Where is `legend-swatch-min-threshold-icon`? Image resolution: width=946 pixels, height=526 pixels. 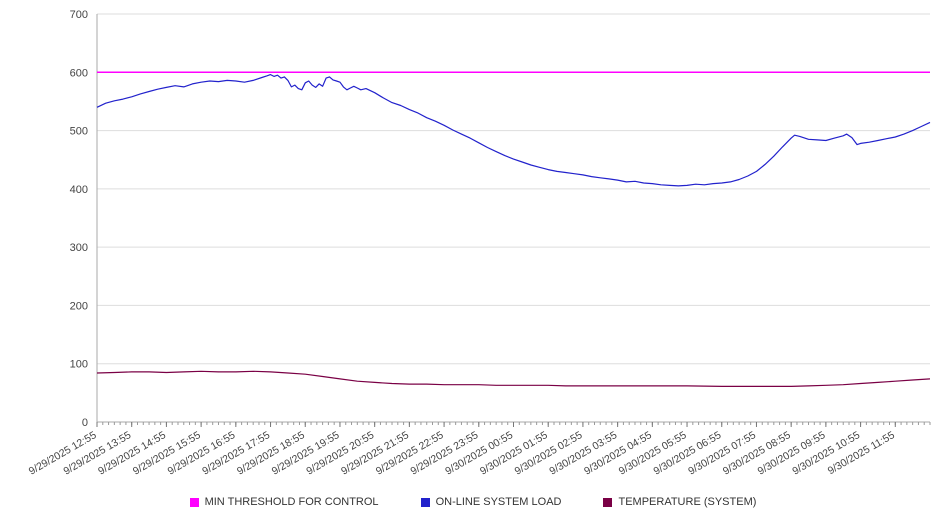 legend-swatch-min-threshold-icon is located at coordinates (194, 502).